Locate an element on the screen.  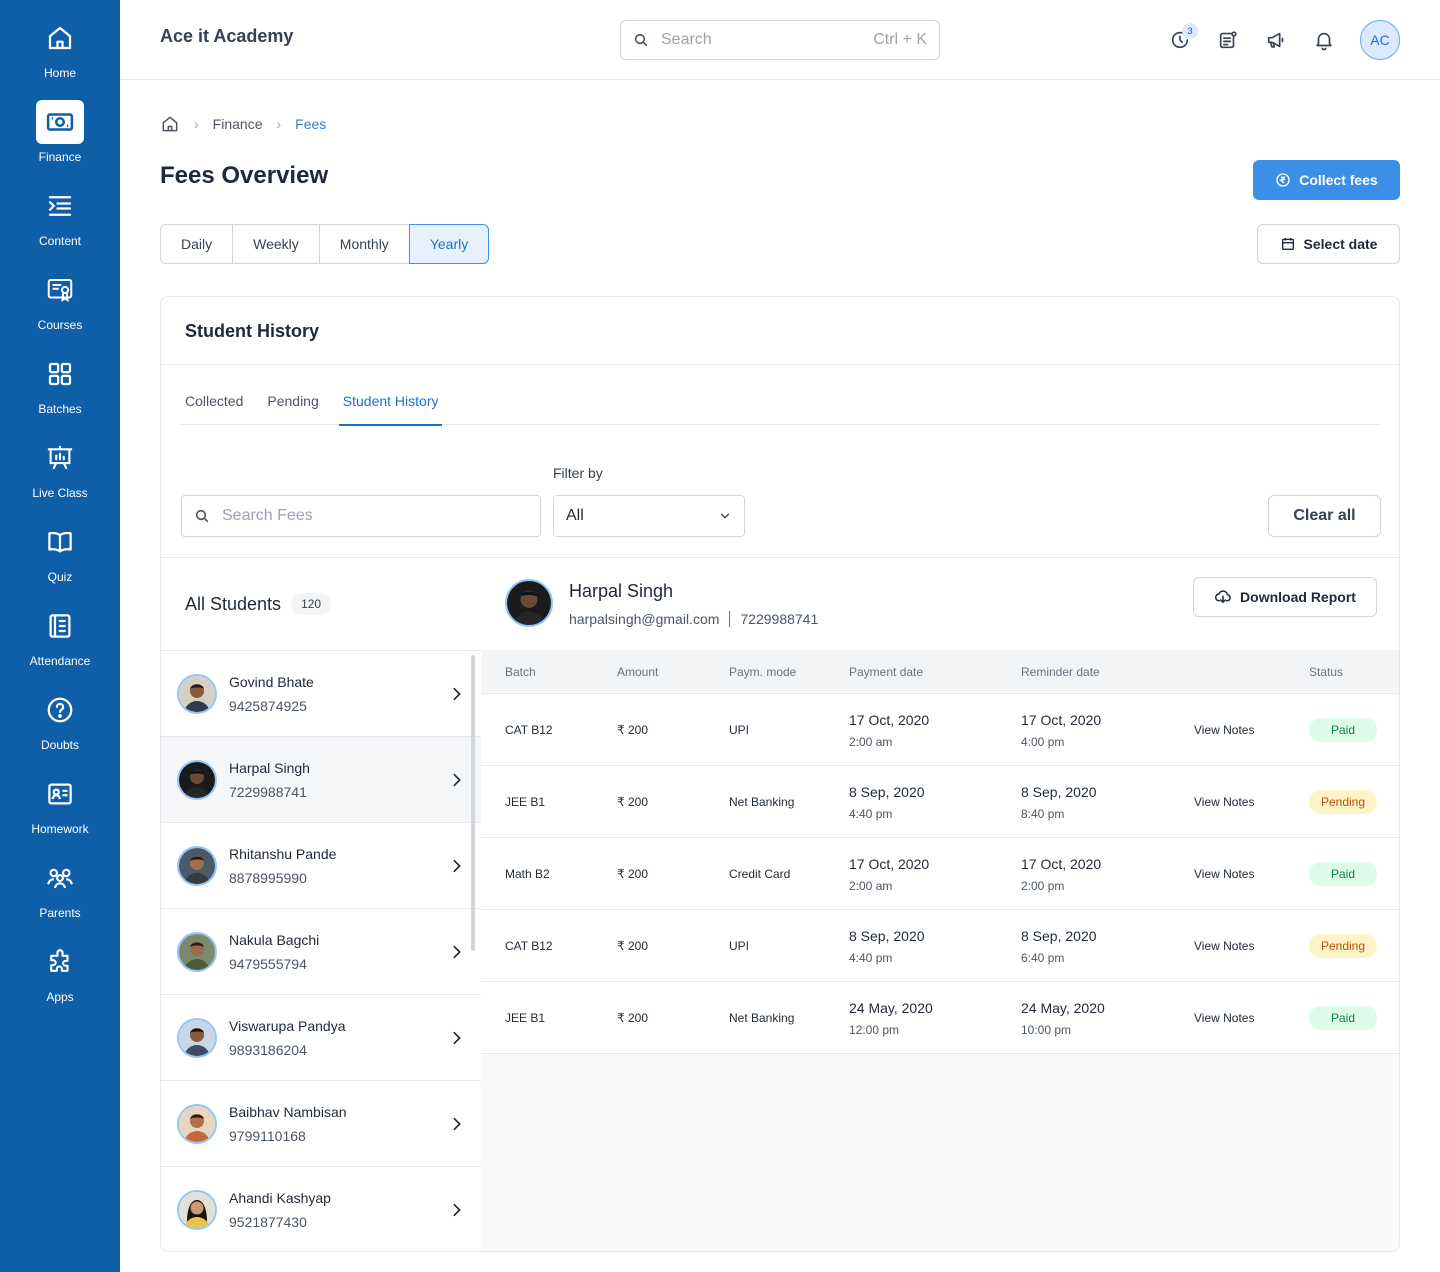
content-icon is located at coordinates (60, 206).